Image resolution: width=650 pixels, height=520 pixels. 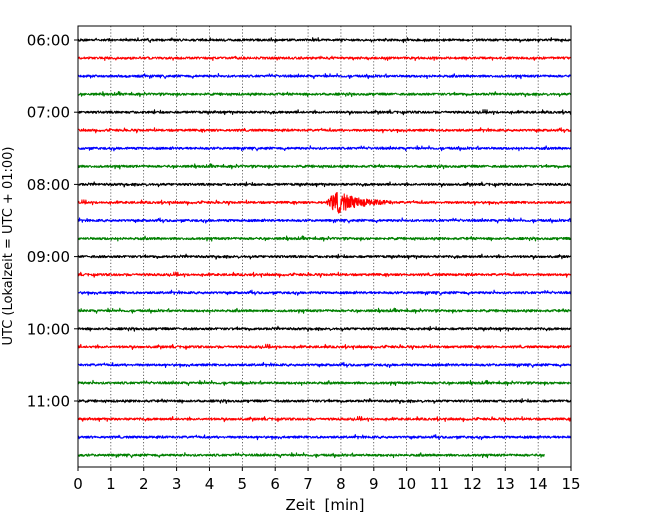 I want to click on trace-08:15, so click(x=324, y=202).